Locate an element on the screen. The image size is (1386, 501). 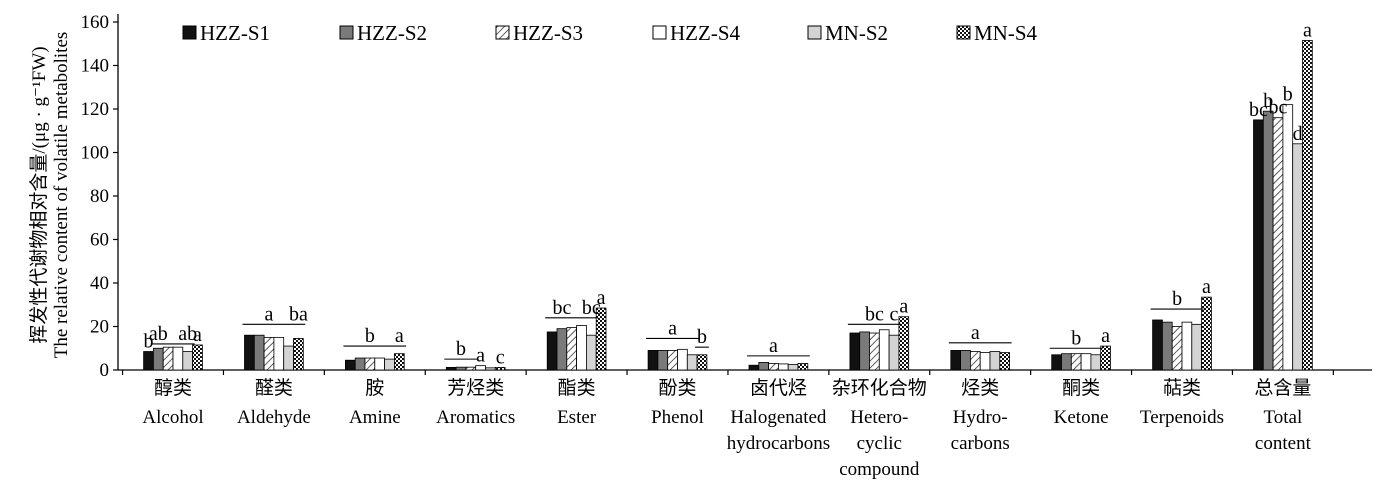
category-label-zh: 醛类 is located at coordinates (274, 388).